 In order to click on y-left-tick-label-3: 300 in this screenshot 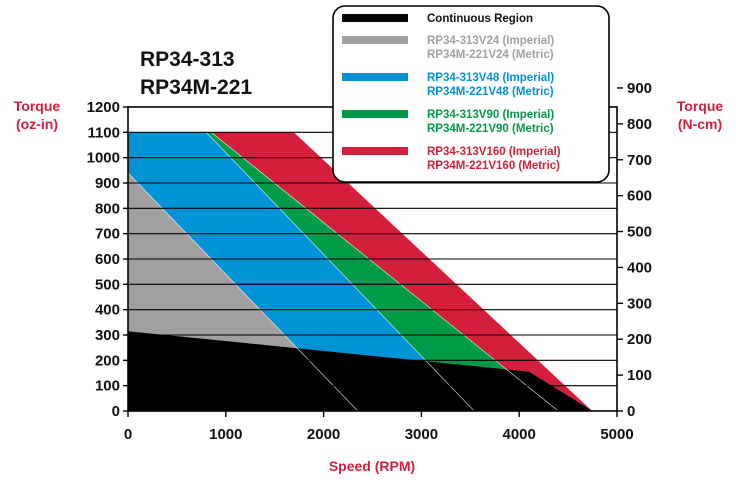, I will do `click(107, 335)`.